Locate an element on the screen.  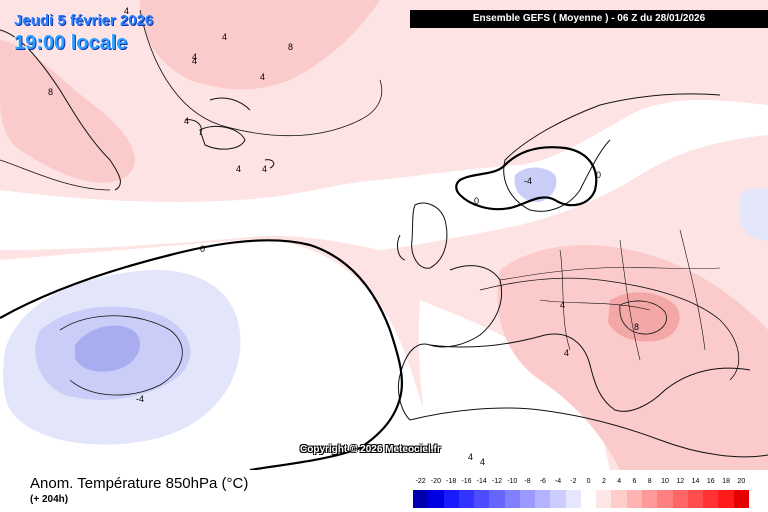
copyright-notice: Copyright © 2026 Meteociel.fr is located at coordinates (370, 449).